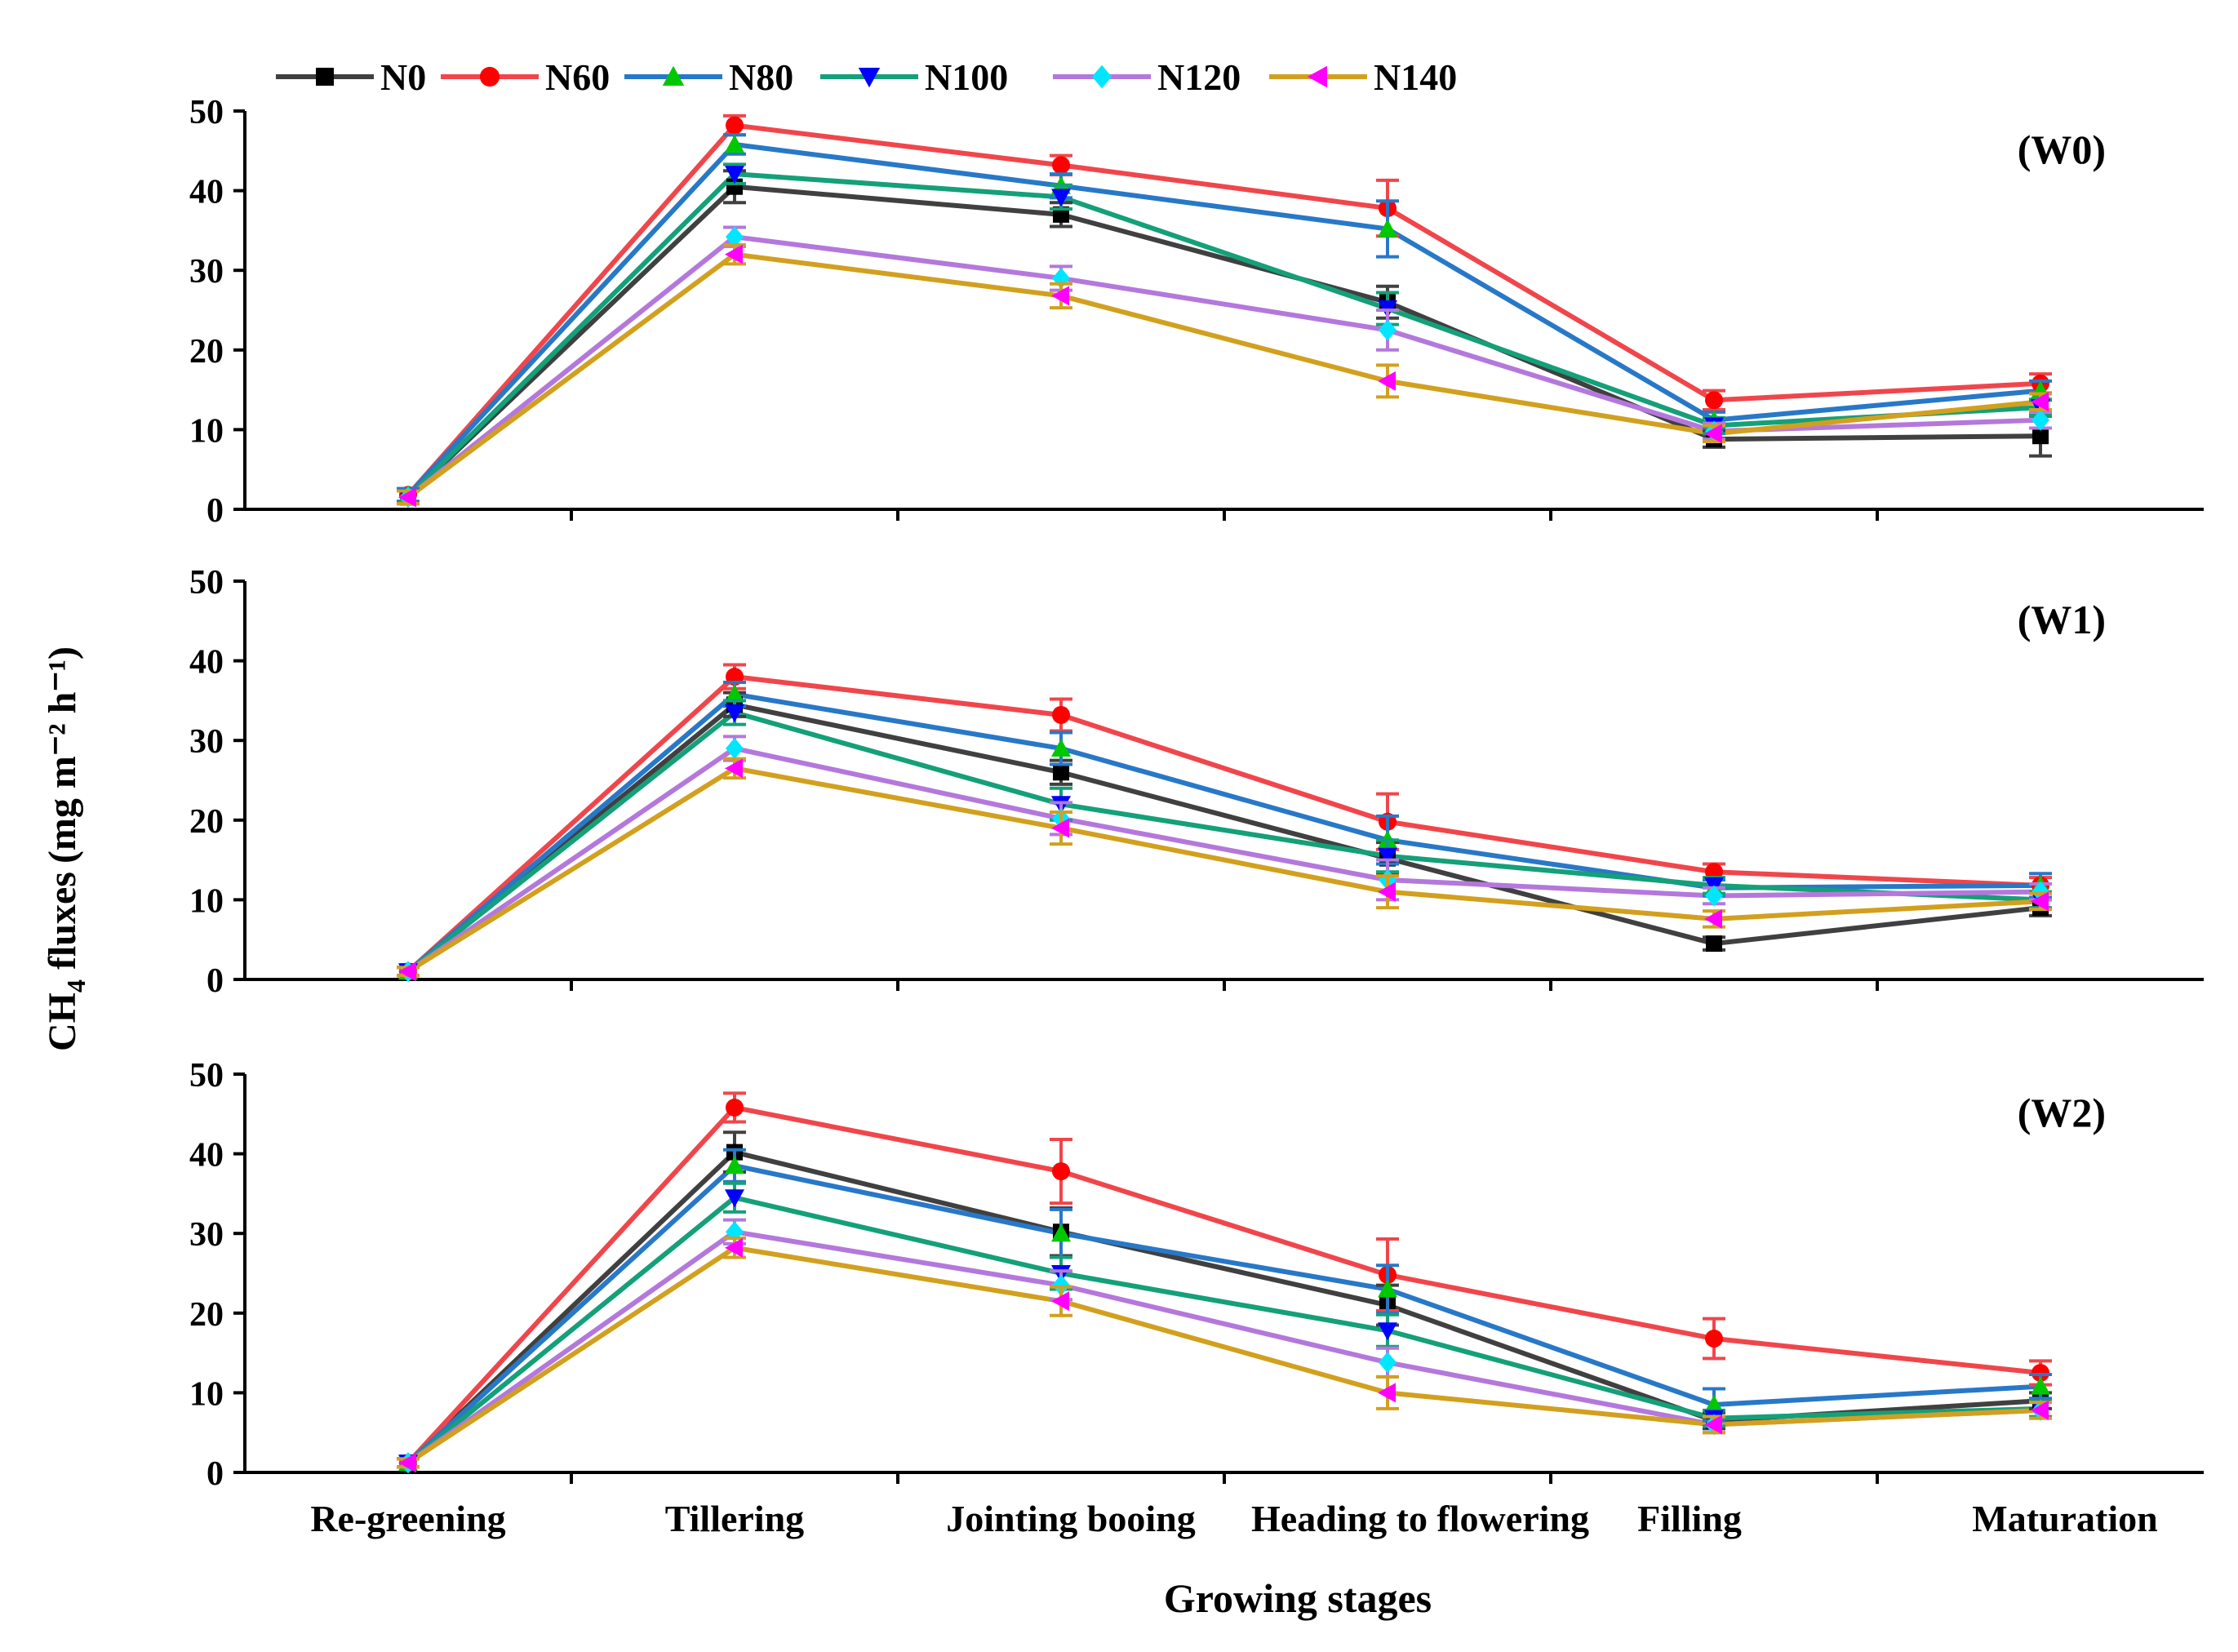 Image resolution: width=2238 pixels, height=1652 pixels. I want to click on panel-label: (W1), so click(2062, 619).